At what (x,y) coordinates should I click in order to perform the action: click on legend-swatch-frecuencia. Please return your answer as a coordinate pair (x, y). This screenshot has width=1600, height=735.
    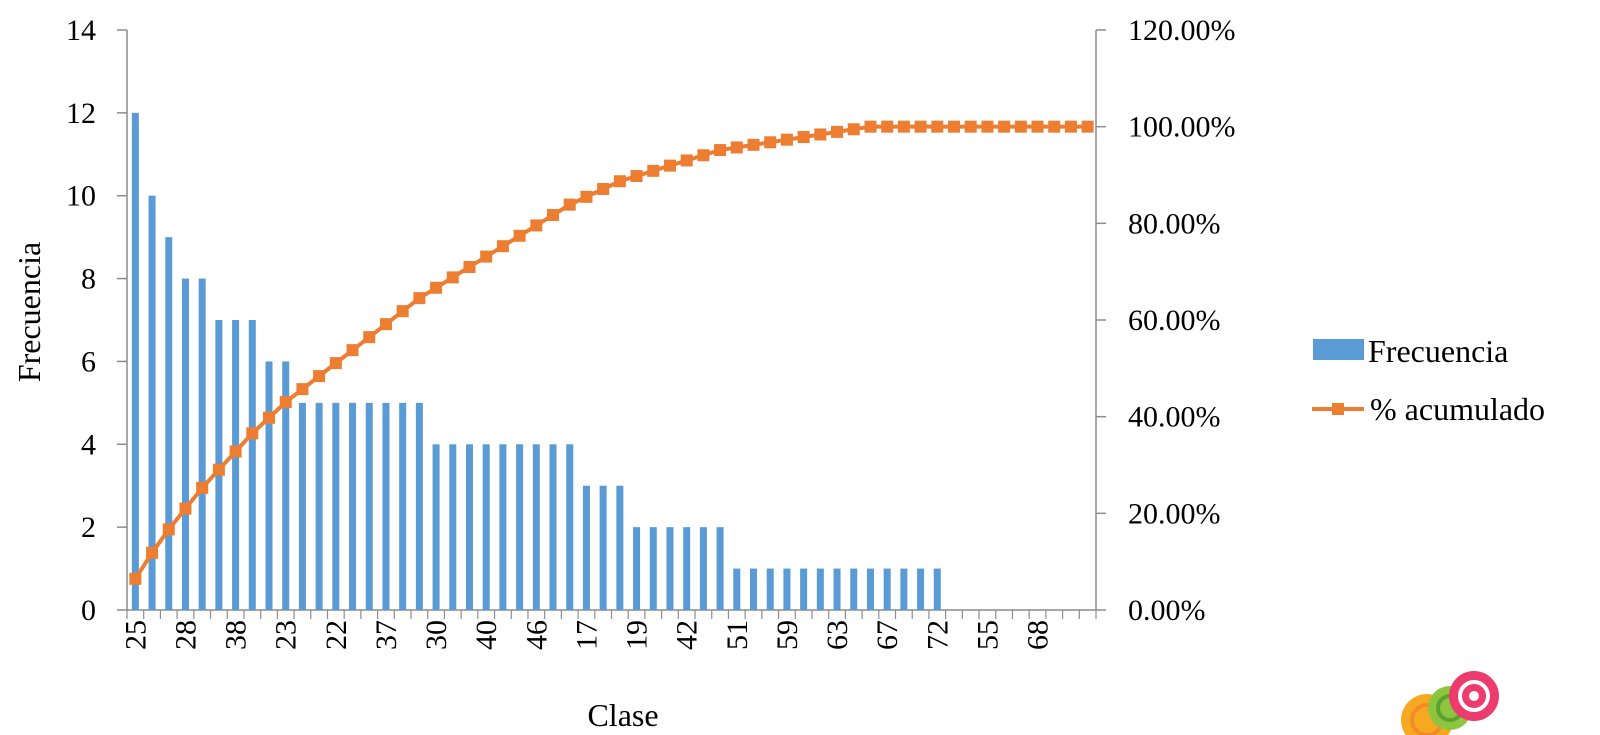
    Looking at the image, I should click on (1338, 349).